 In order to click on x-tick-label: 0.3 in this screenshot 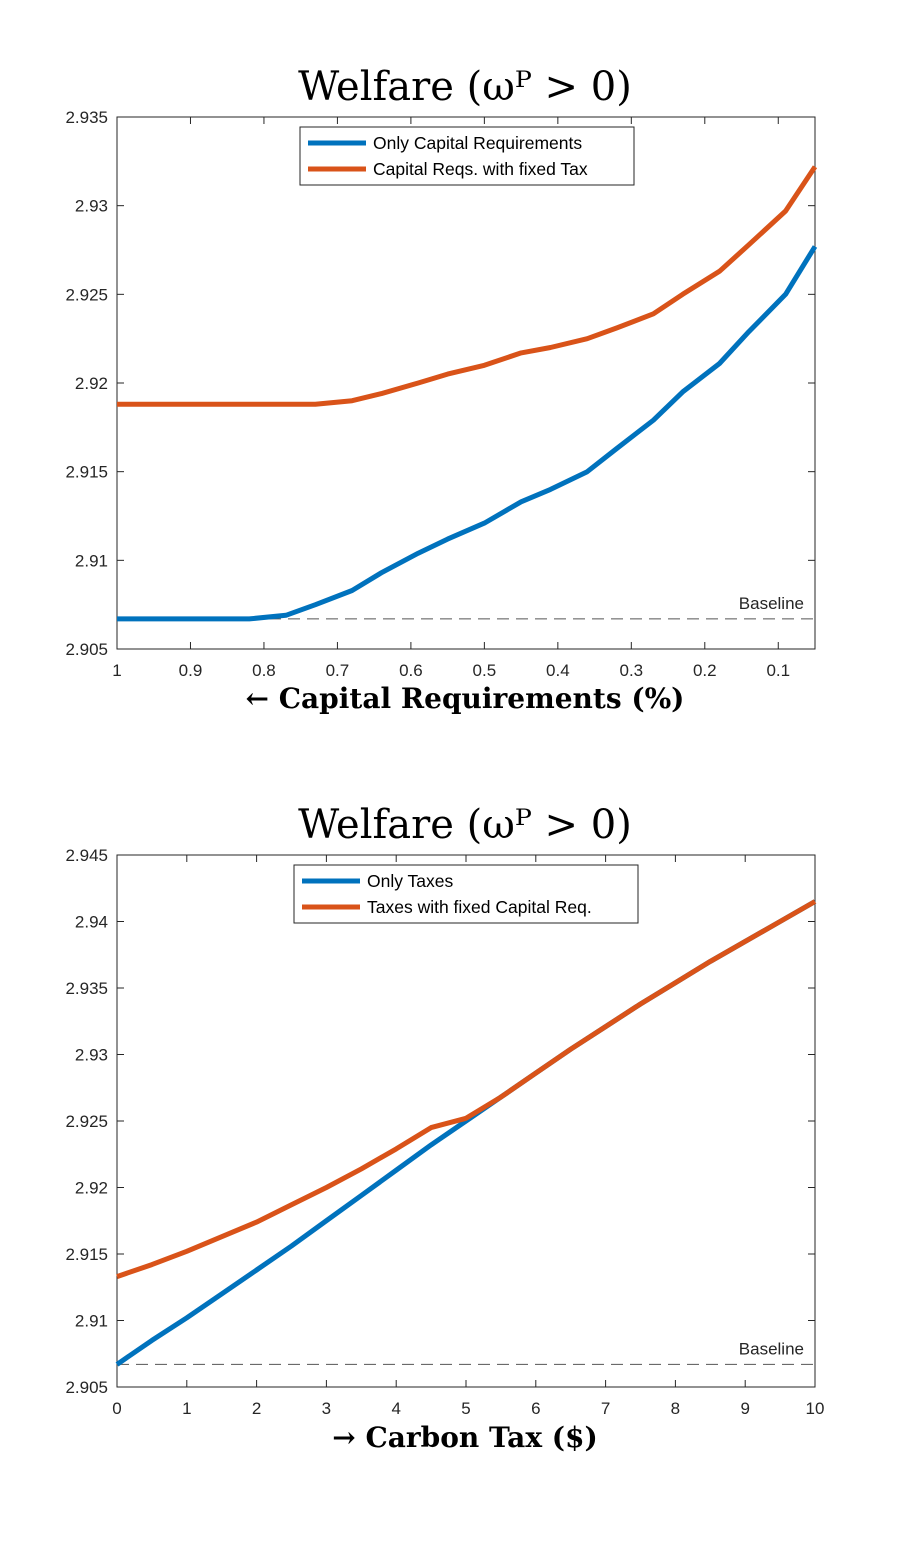, I will do `click(631, 670)`.